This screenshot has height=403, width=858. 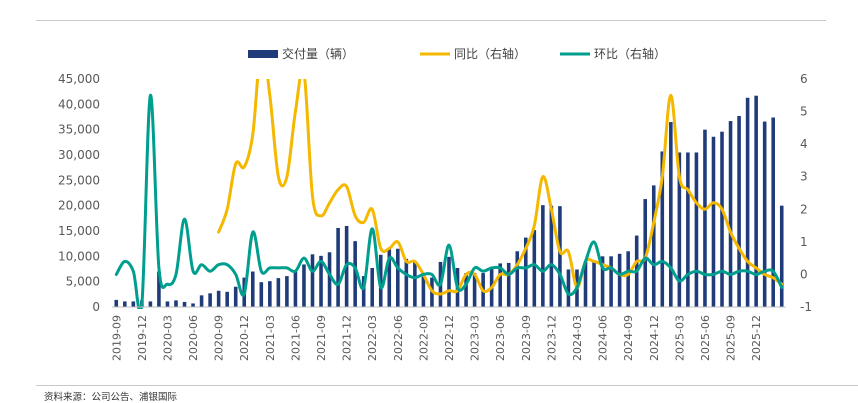 I want to click on x-tick-label: 2022-03, so click(x=372, y=338).